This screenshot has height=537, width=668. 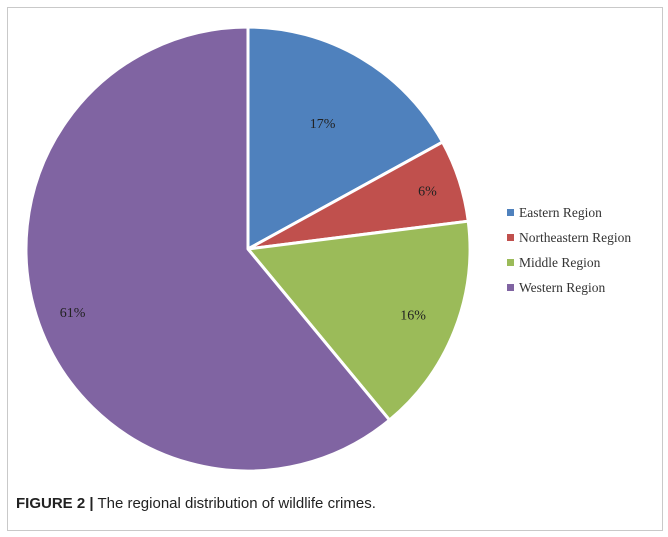 What do you see at coordinates (55, 503) in the screenshot?
I see `figure-caption-label: FIGURE 2 |` at bounding box center [55, 503].